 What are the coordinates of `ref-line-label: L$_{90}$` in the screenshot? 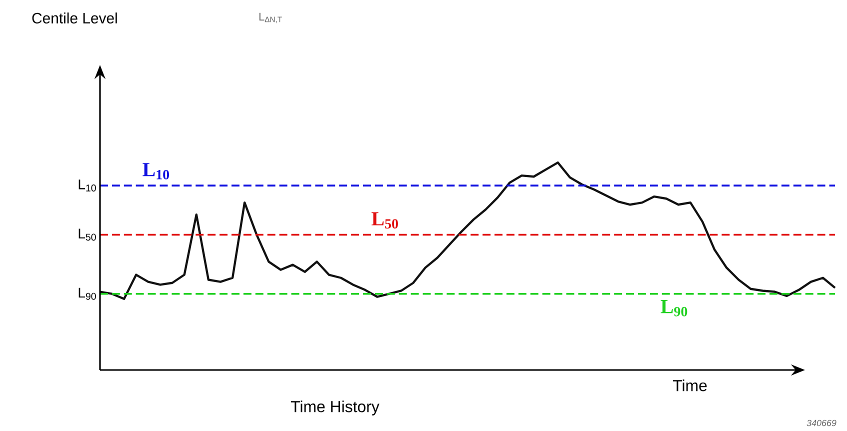 It's located at (674, 308).